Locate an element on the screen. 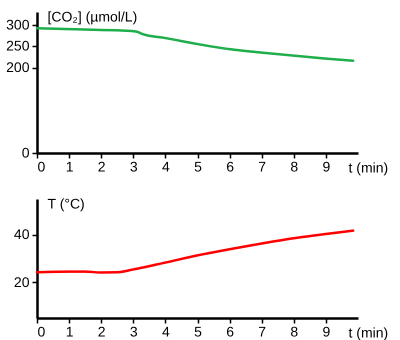 The image size is (400, 340). y-tick-label: 20 is located at coordinates (22, 282).